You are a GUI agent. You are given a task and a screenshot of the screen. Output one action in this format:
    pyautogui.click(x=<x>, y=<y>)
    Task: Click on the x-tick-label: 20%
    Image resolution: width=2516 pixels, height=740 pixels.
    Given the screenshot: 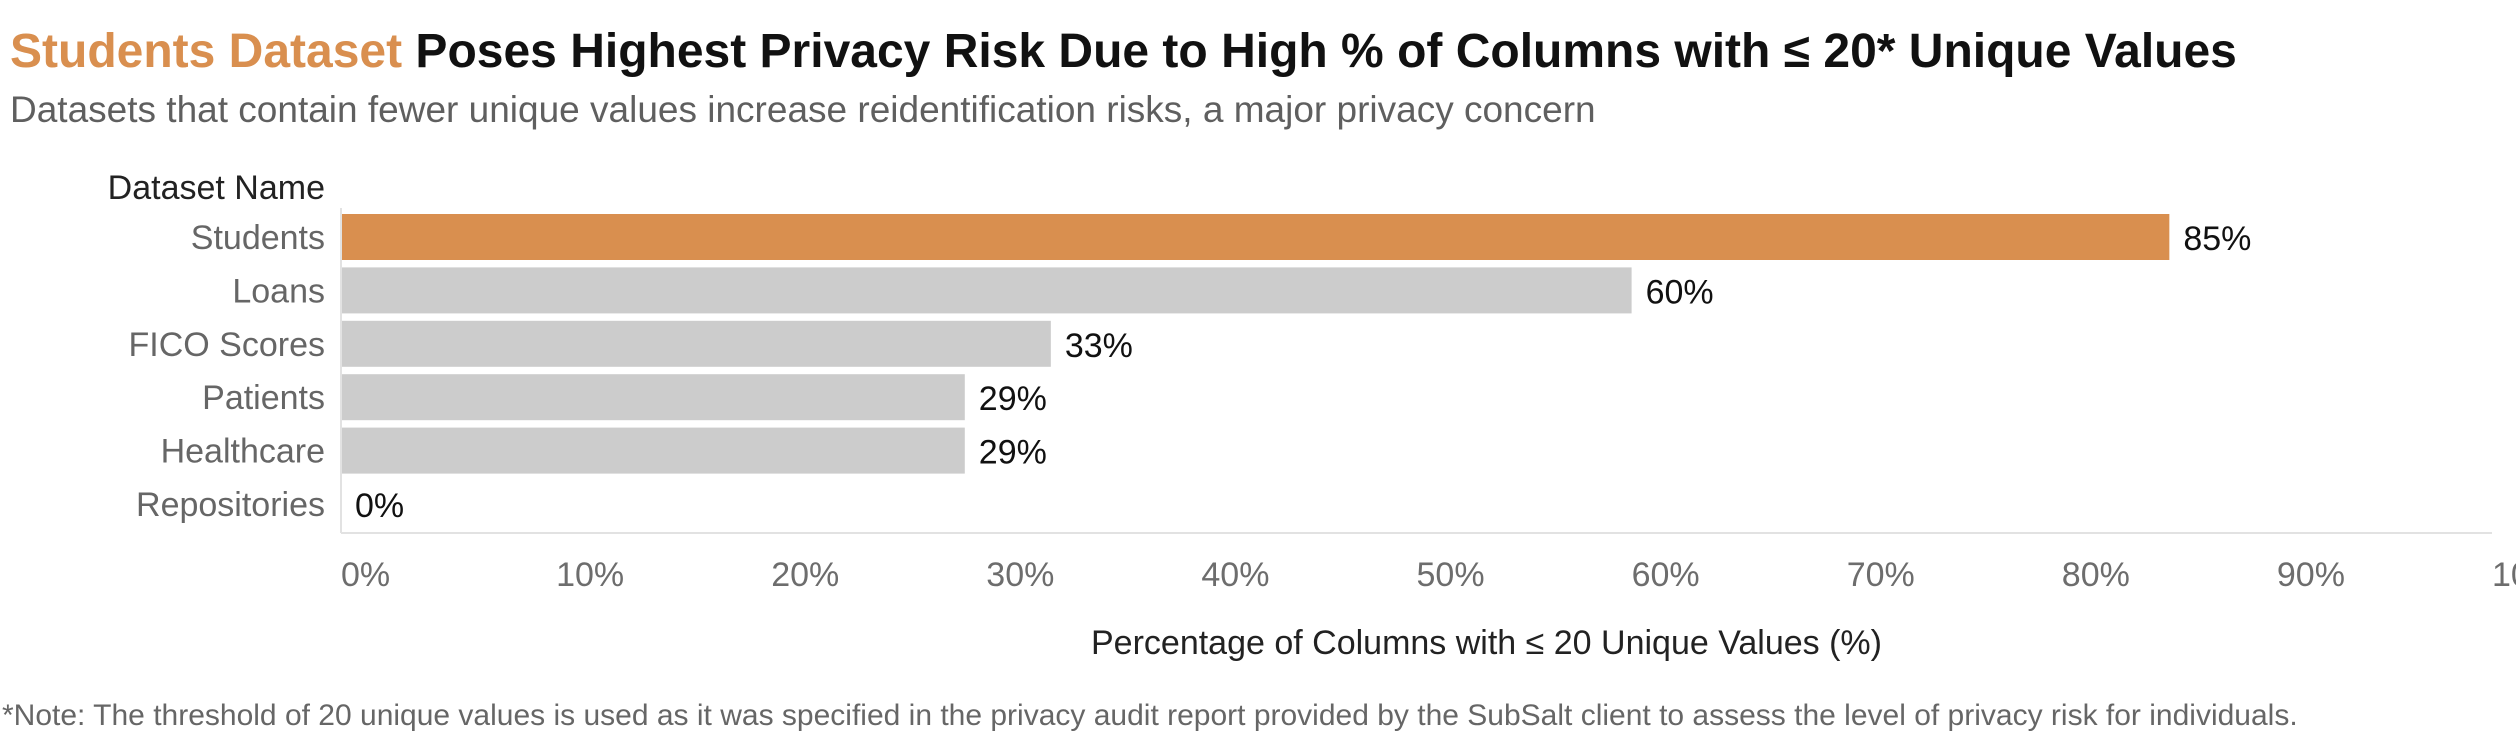 What is the action you would take?
    pyautogui.click(x=805, y=575)
    